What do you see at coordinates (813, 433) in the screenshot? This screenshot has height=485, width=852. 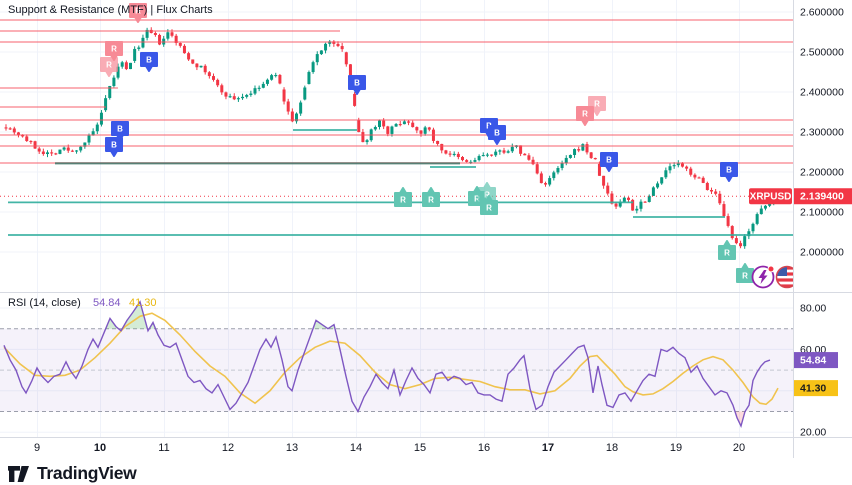 I see `rsi-tick-label: 20.00` at bounding box center [813, 433].